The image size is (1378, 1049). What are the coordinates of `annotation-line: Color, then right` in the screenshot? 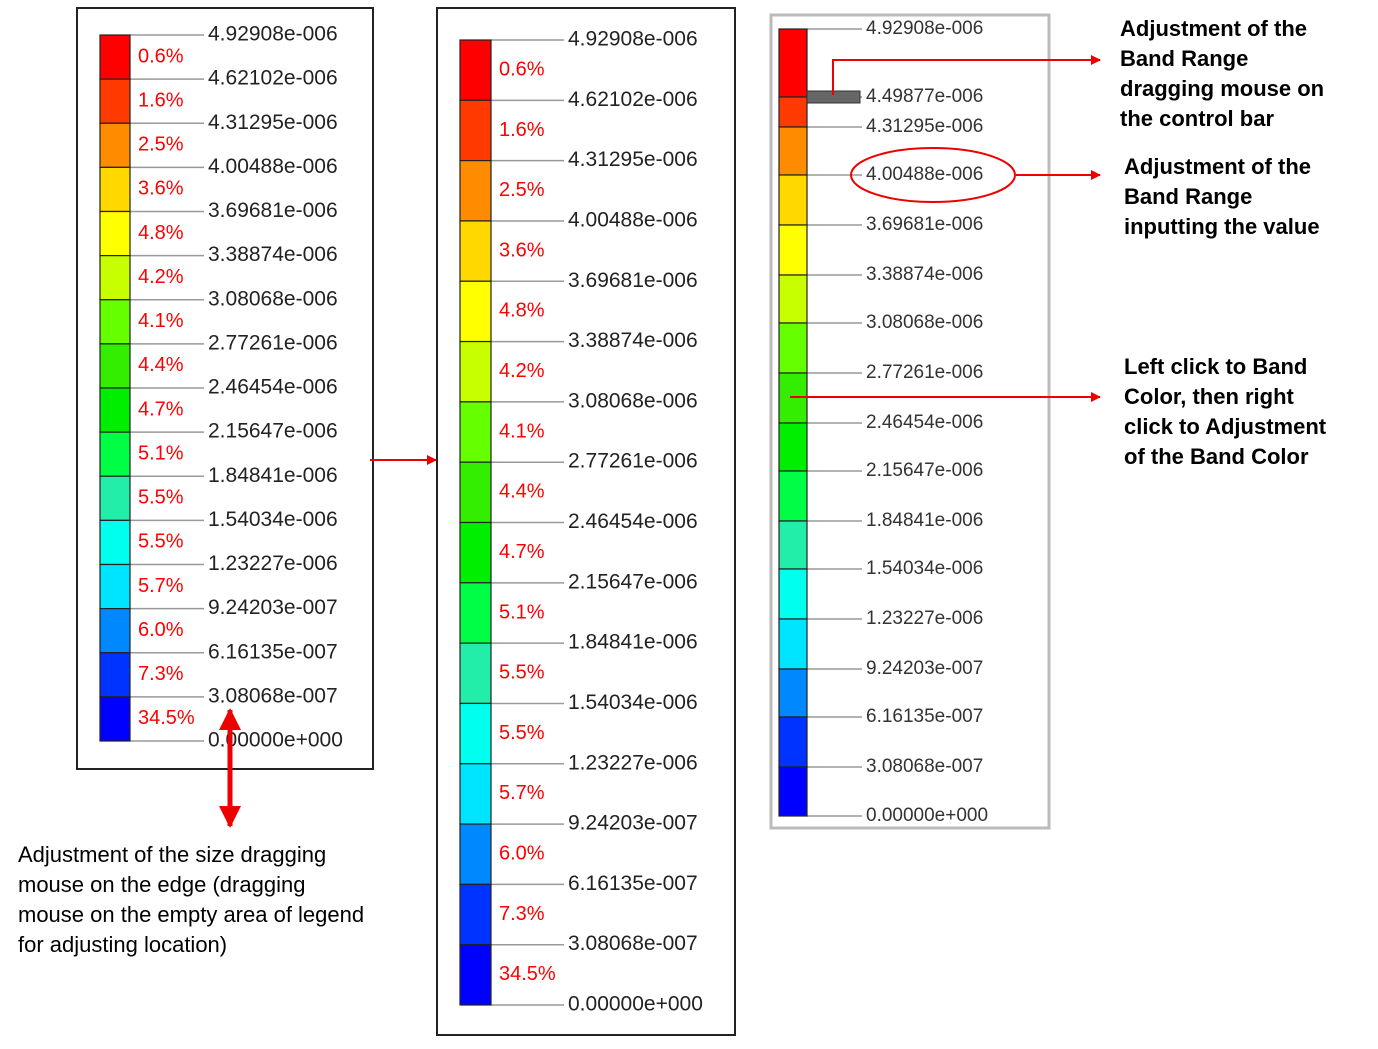 It's located at (1209, 396).